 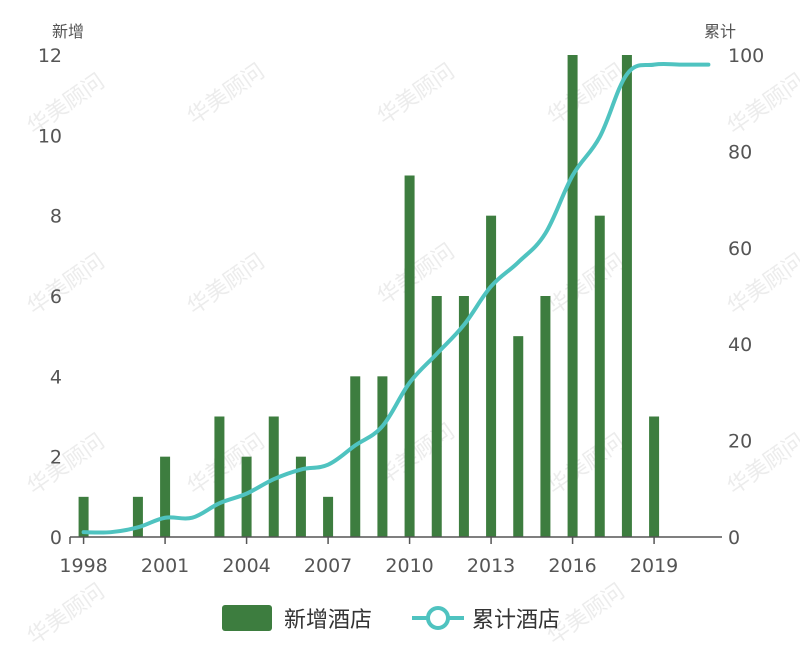 I want to click on bar-2008, so click(x=355, y=456).